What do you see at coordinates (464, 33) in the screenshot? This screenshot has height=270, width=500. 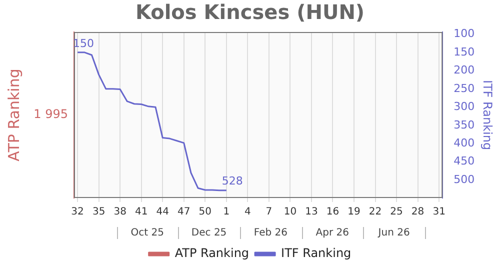 I see `y2-tick-label: 100` at bounding box center [464, 33].